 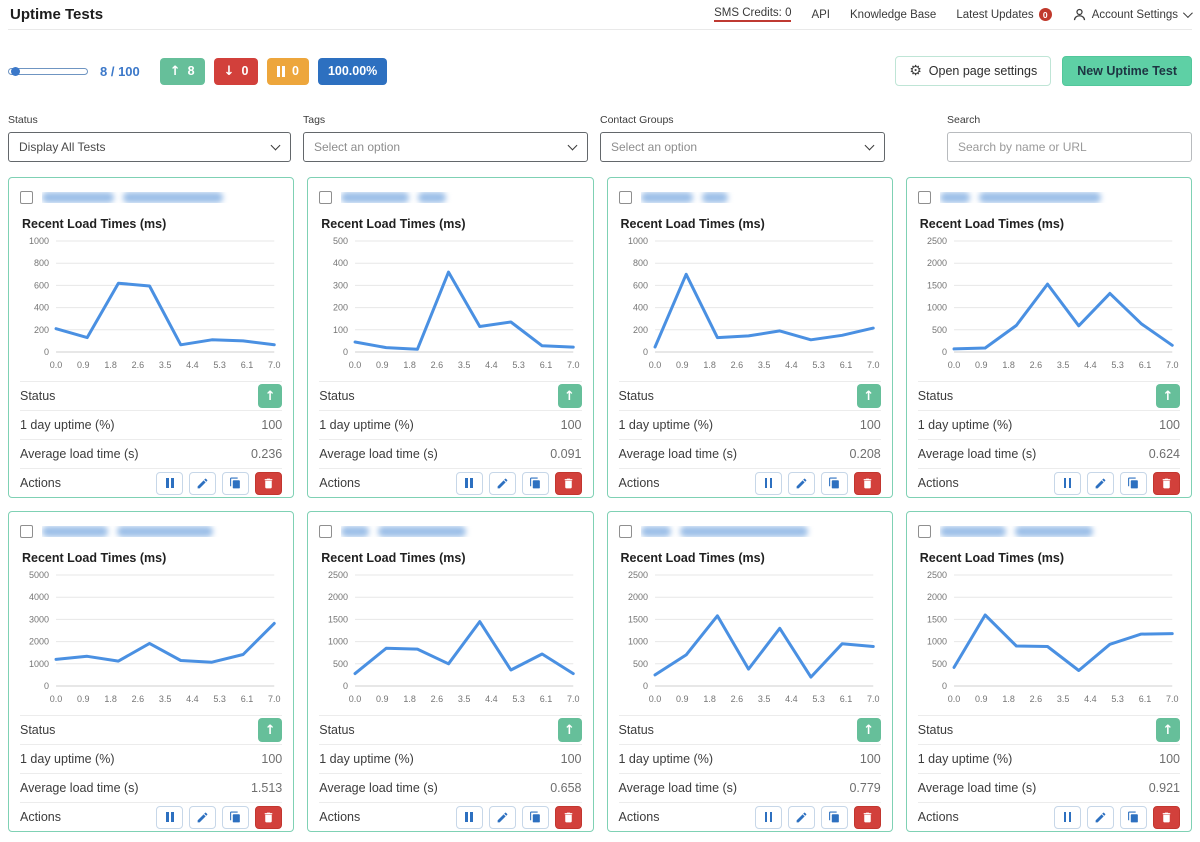 I want to click on chart-title: Recent Load Times (ms), so click(x=94, y=558).